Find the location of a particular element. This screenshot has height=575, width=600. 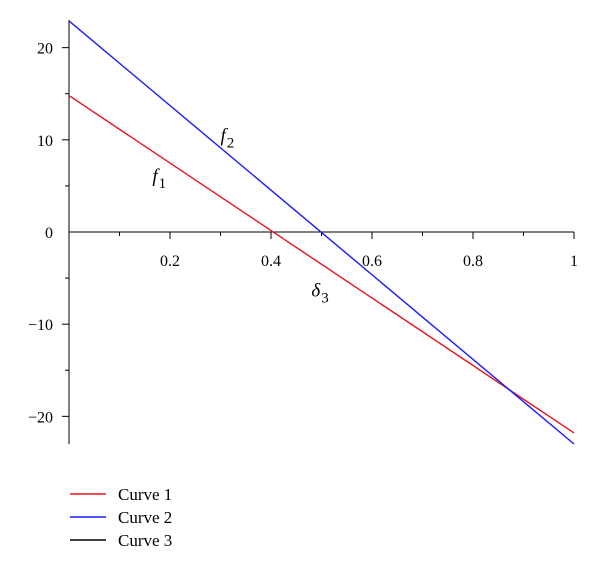

x-tick-label: 0.2 is located at coordinates (170, 261).